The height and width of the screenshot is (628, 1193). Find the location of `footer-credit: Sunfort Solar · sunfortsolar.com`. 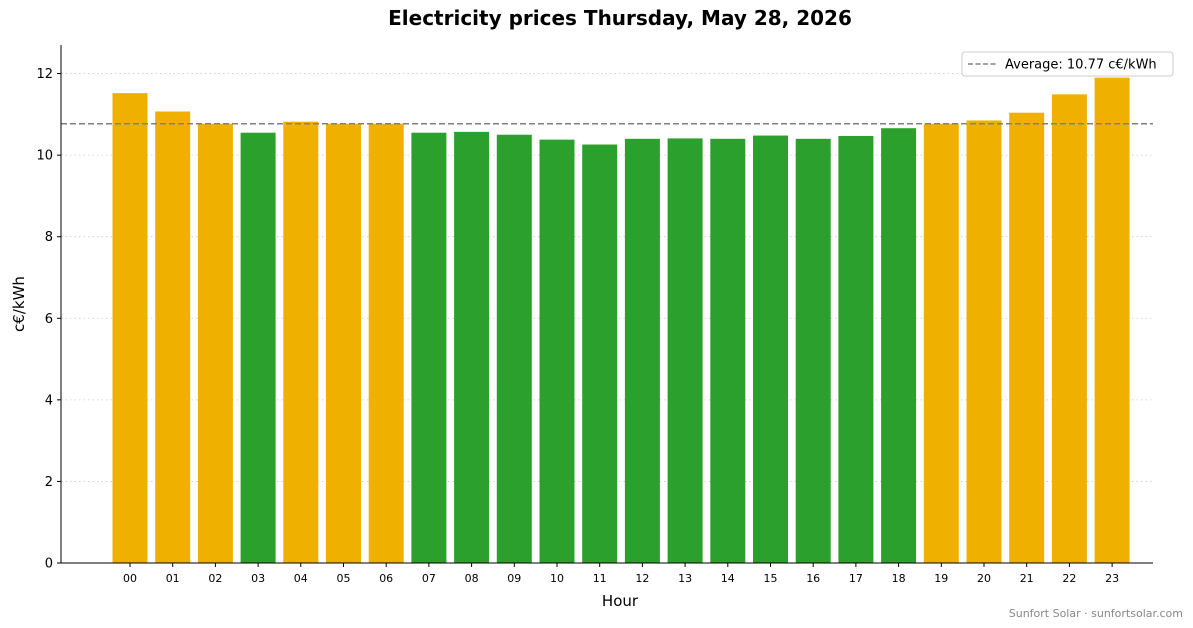

footer-credit: Sunfort Solar · sunfortsolar.com is located at coordinates (1096, 613).